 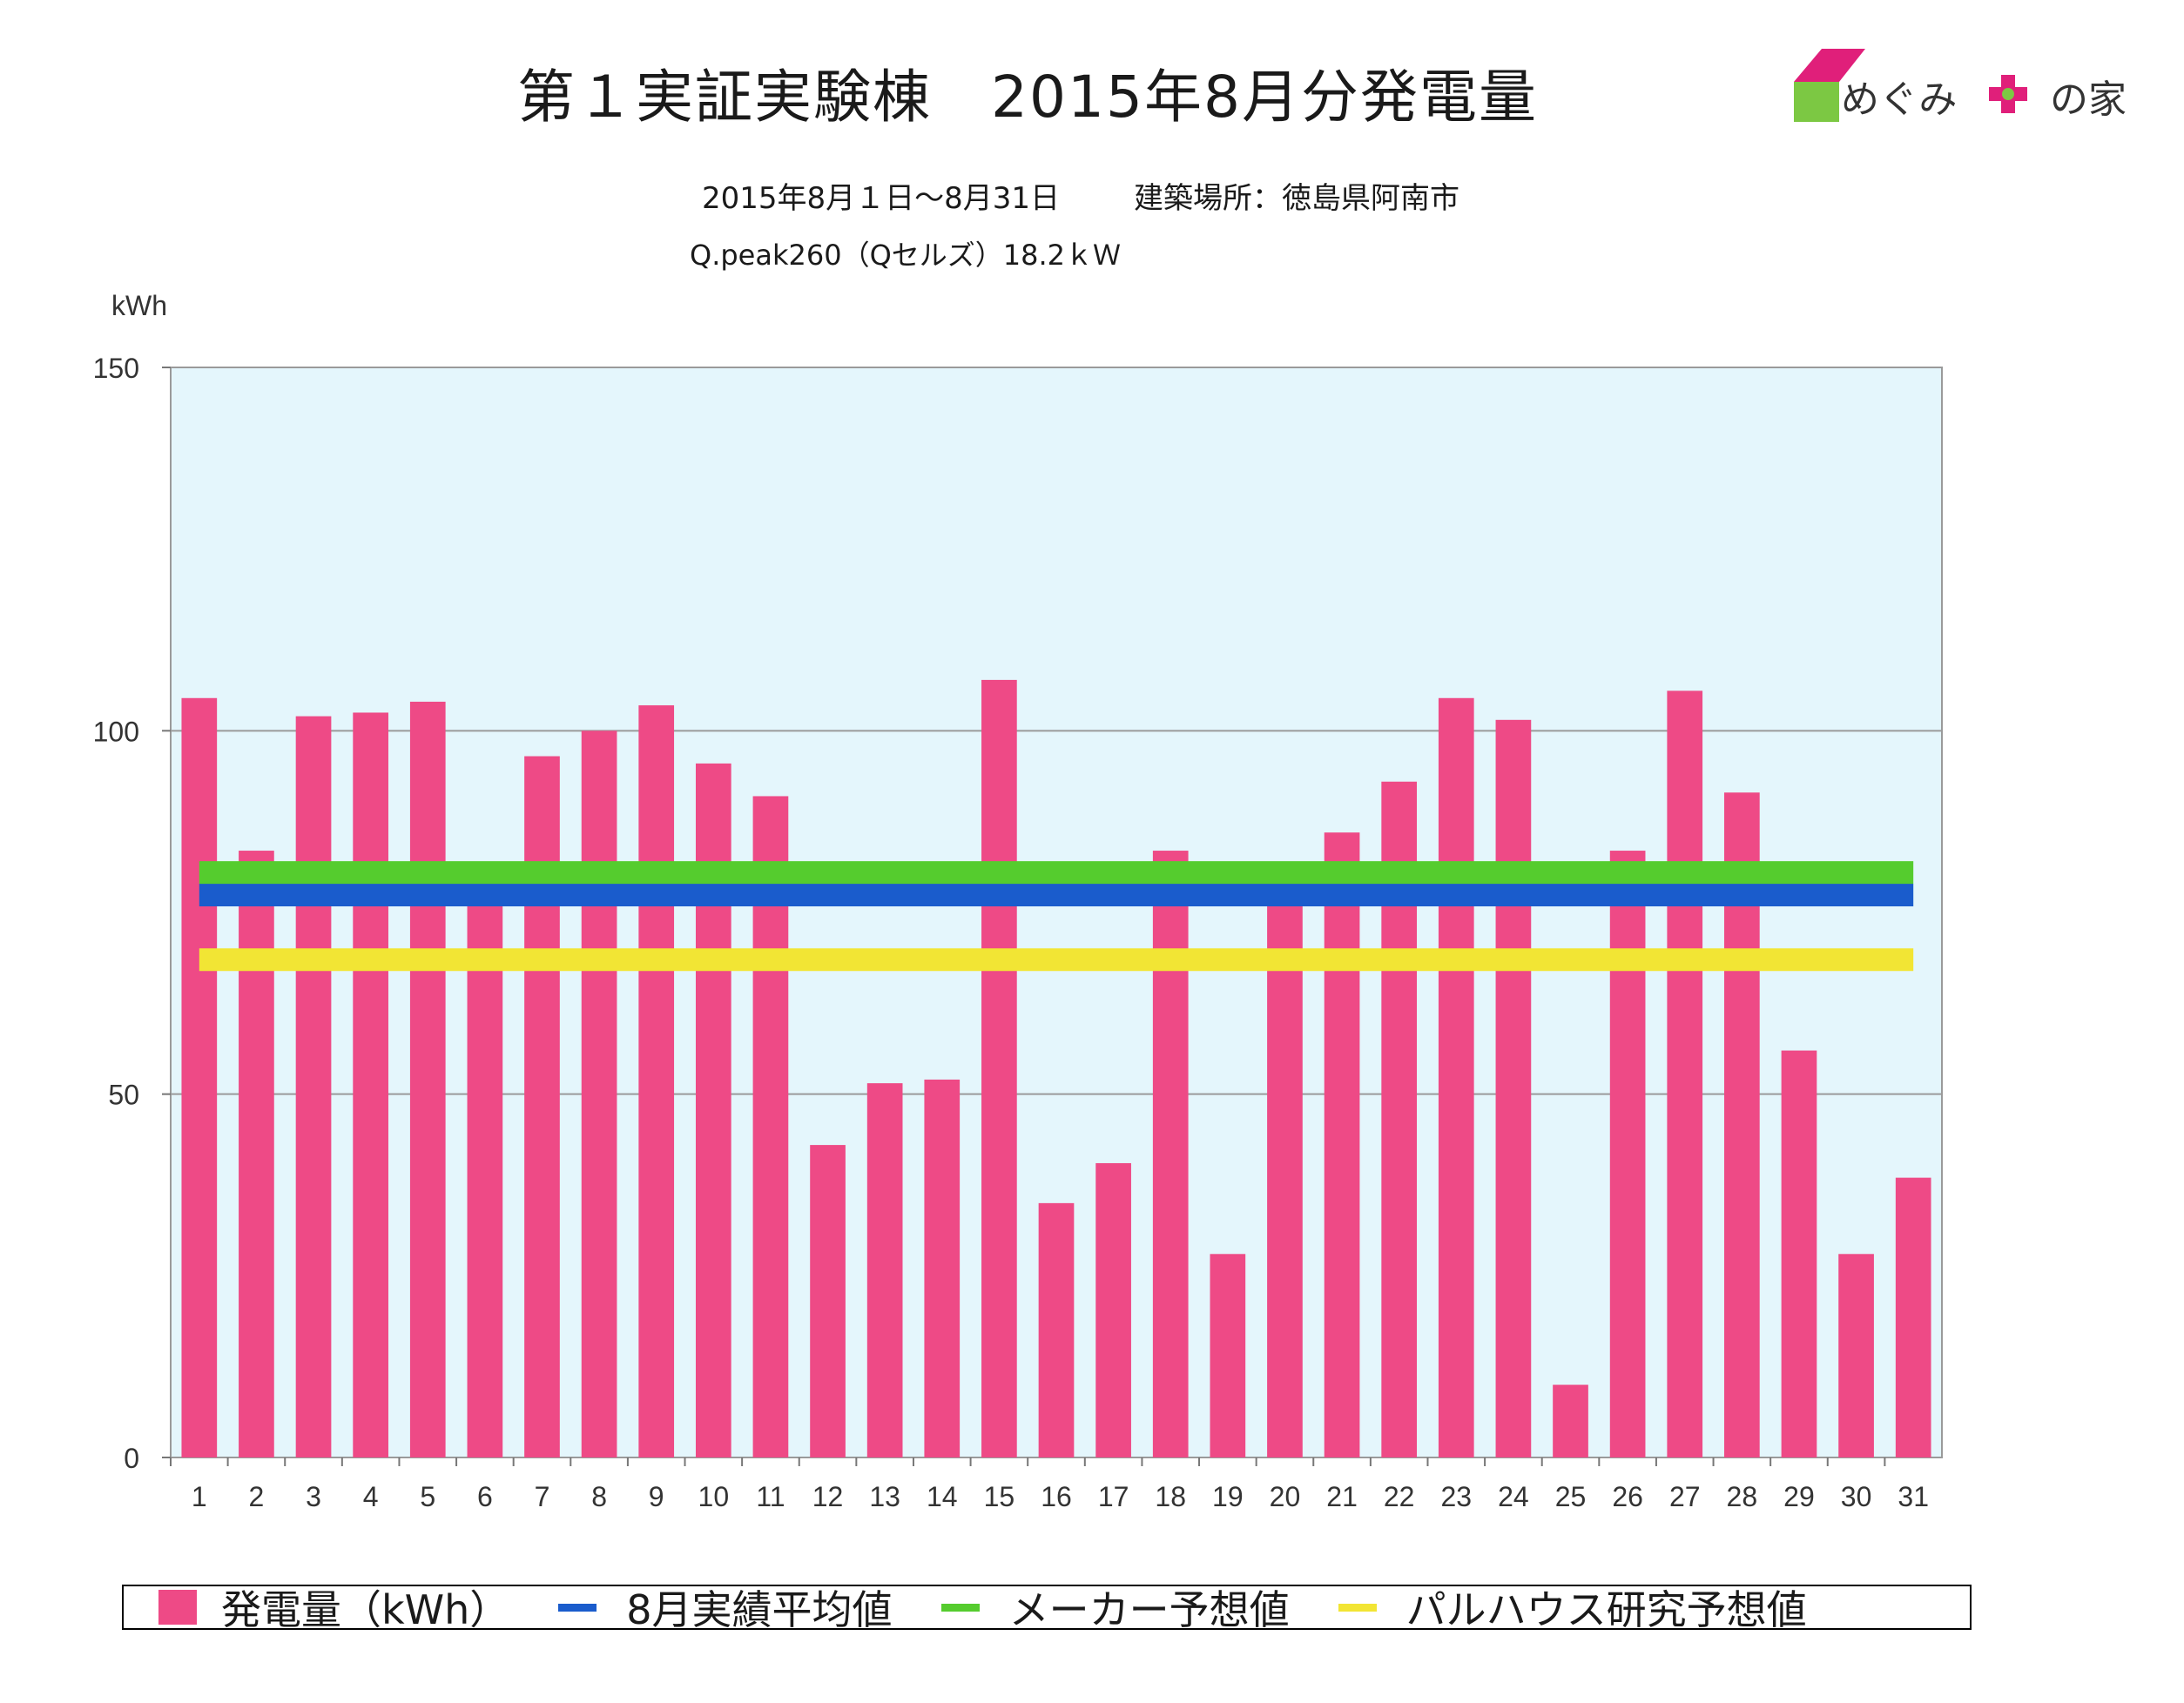 I want to click on x-tick-label: 19, so click(x=1228, y=1496).